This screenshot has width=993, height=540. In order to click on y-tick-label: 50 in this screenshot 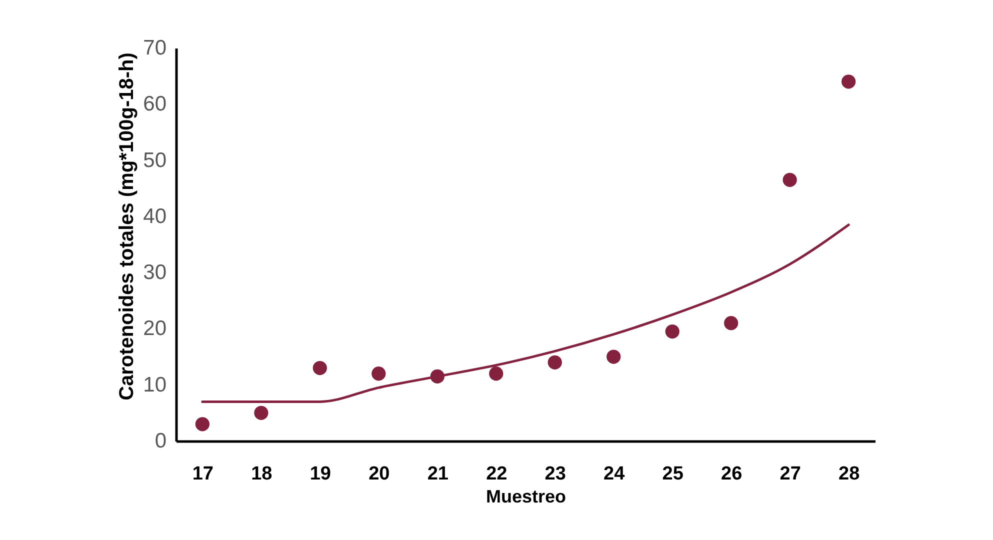, I will do `click(154, 160)`.